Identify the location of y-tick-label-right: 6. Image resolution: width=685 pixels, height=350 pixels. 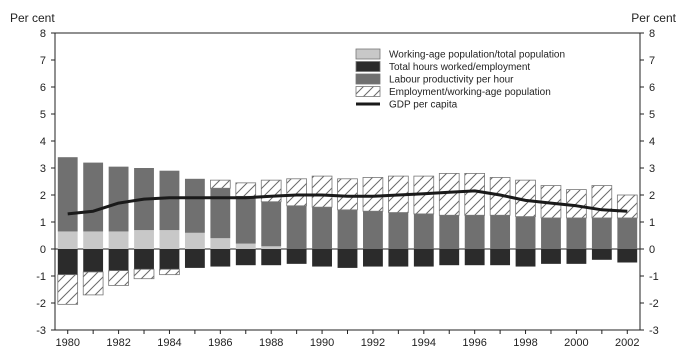
(652, 88).